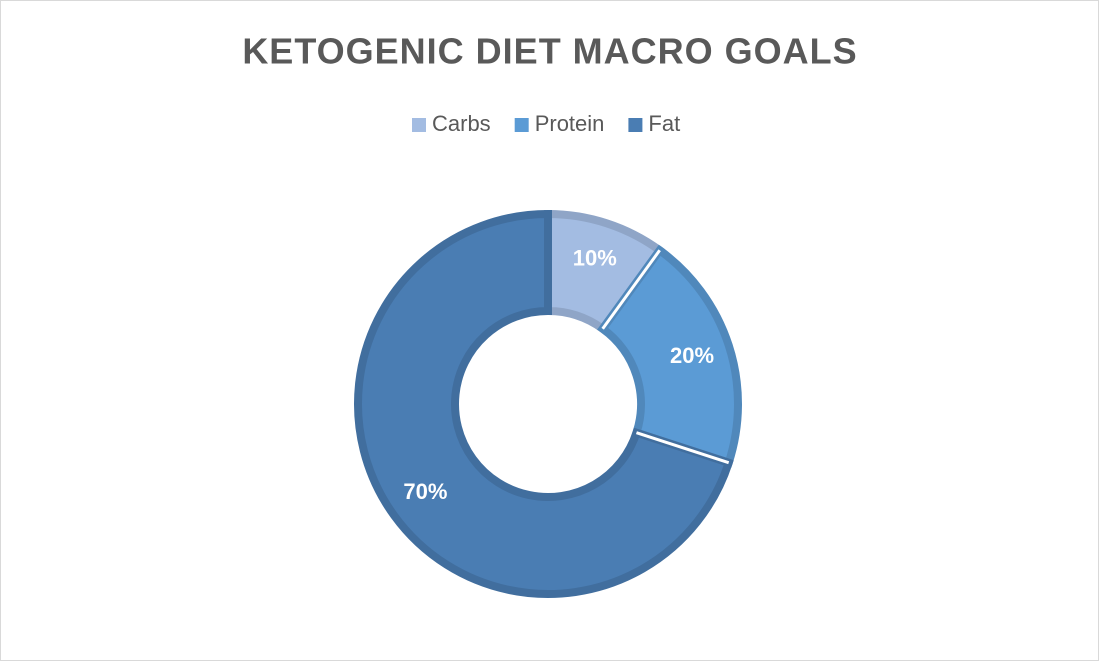 The width and height of the screenshot is (1100, 665). I want to click on chart-title: KETOGENIC DIET MACRO GOALS, so click(549, 51).